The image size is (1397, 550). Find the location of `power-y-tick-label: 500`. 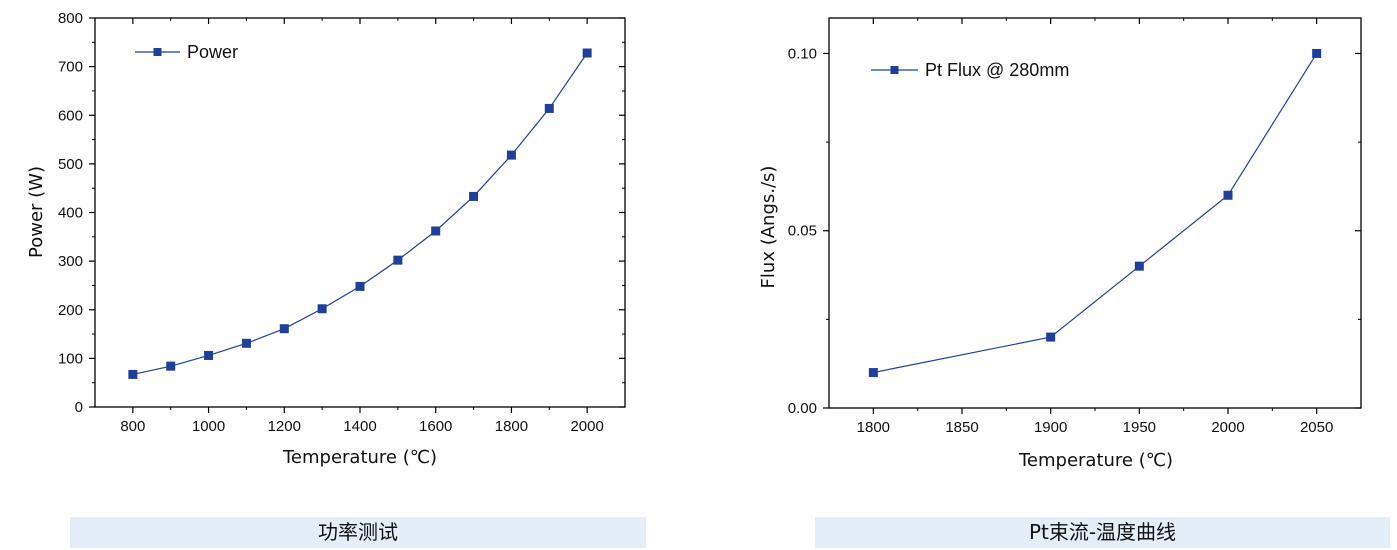

power-y-tick-label: 500 is located at coordinates (70, 164).